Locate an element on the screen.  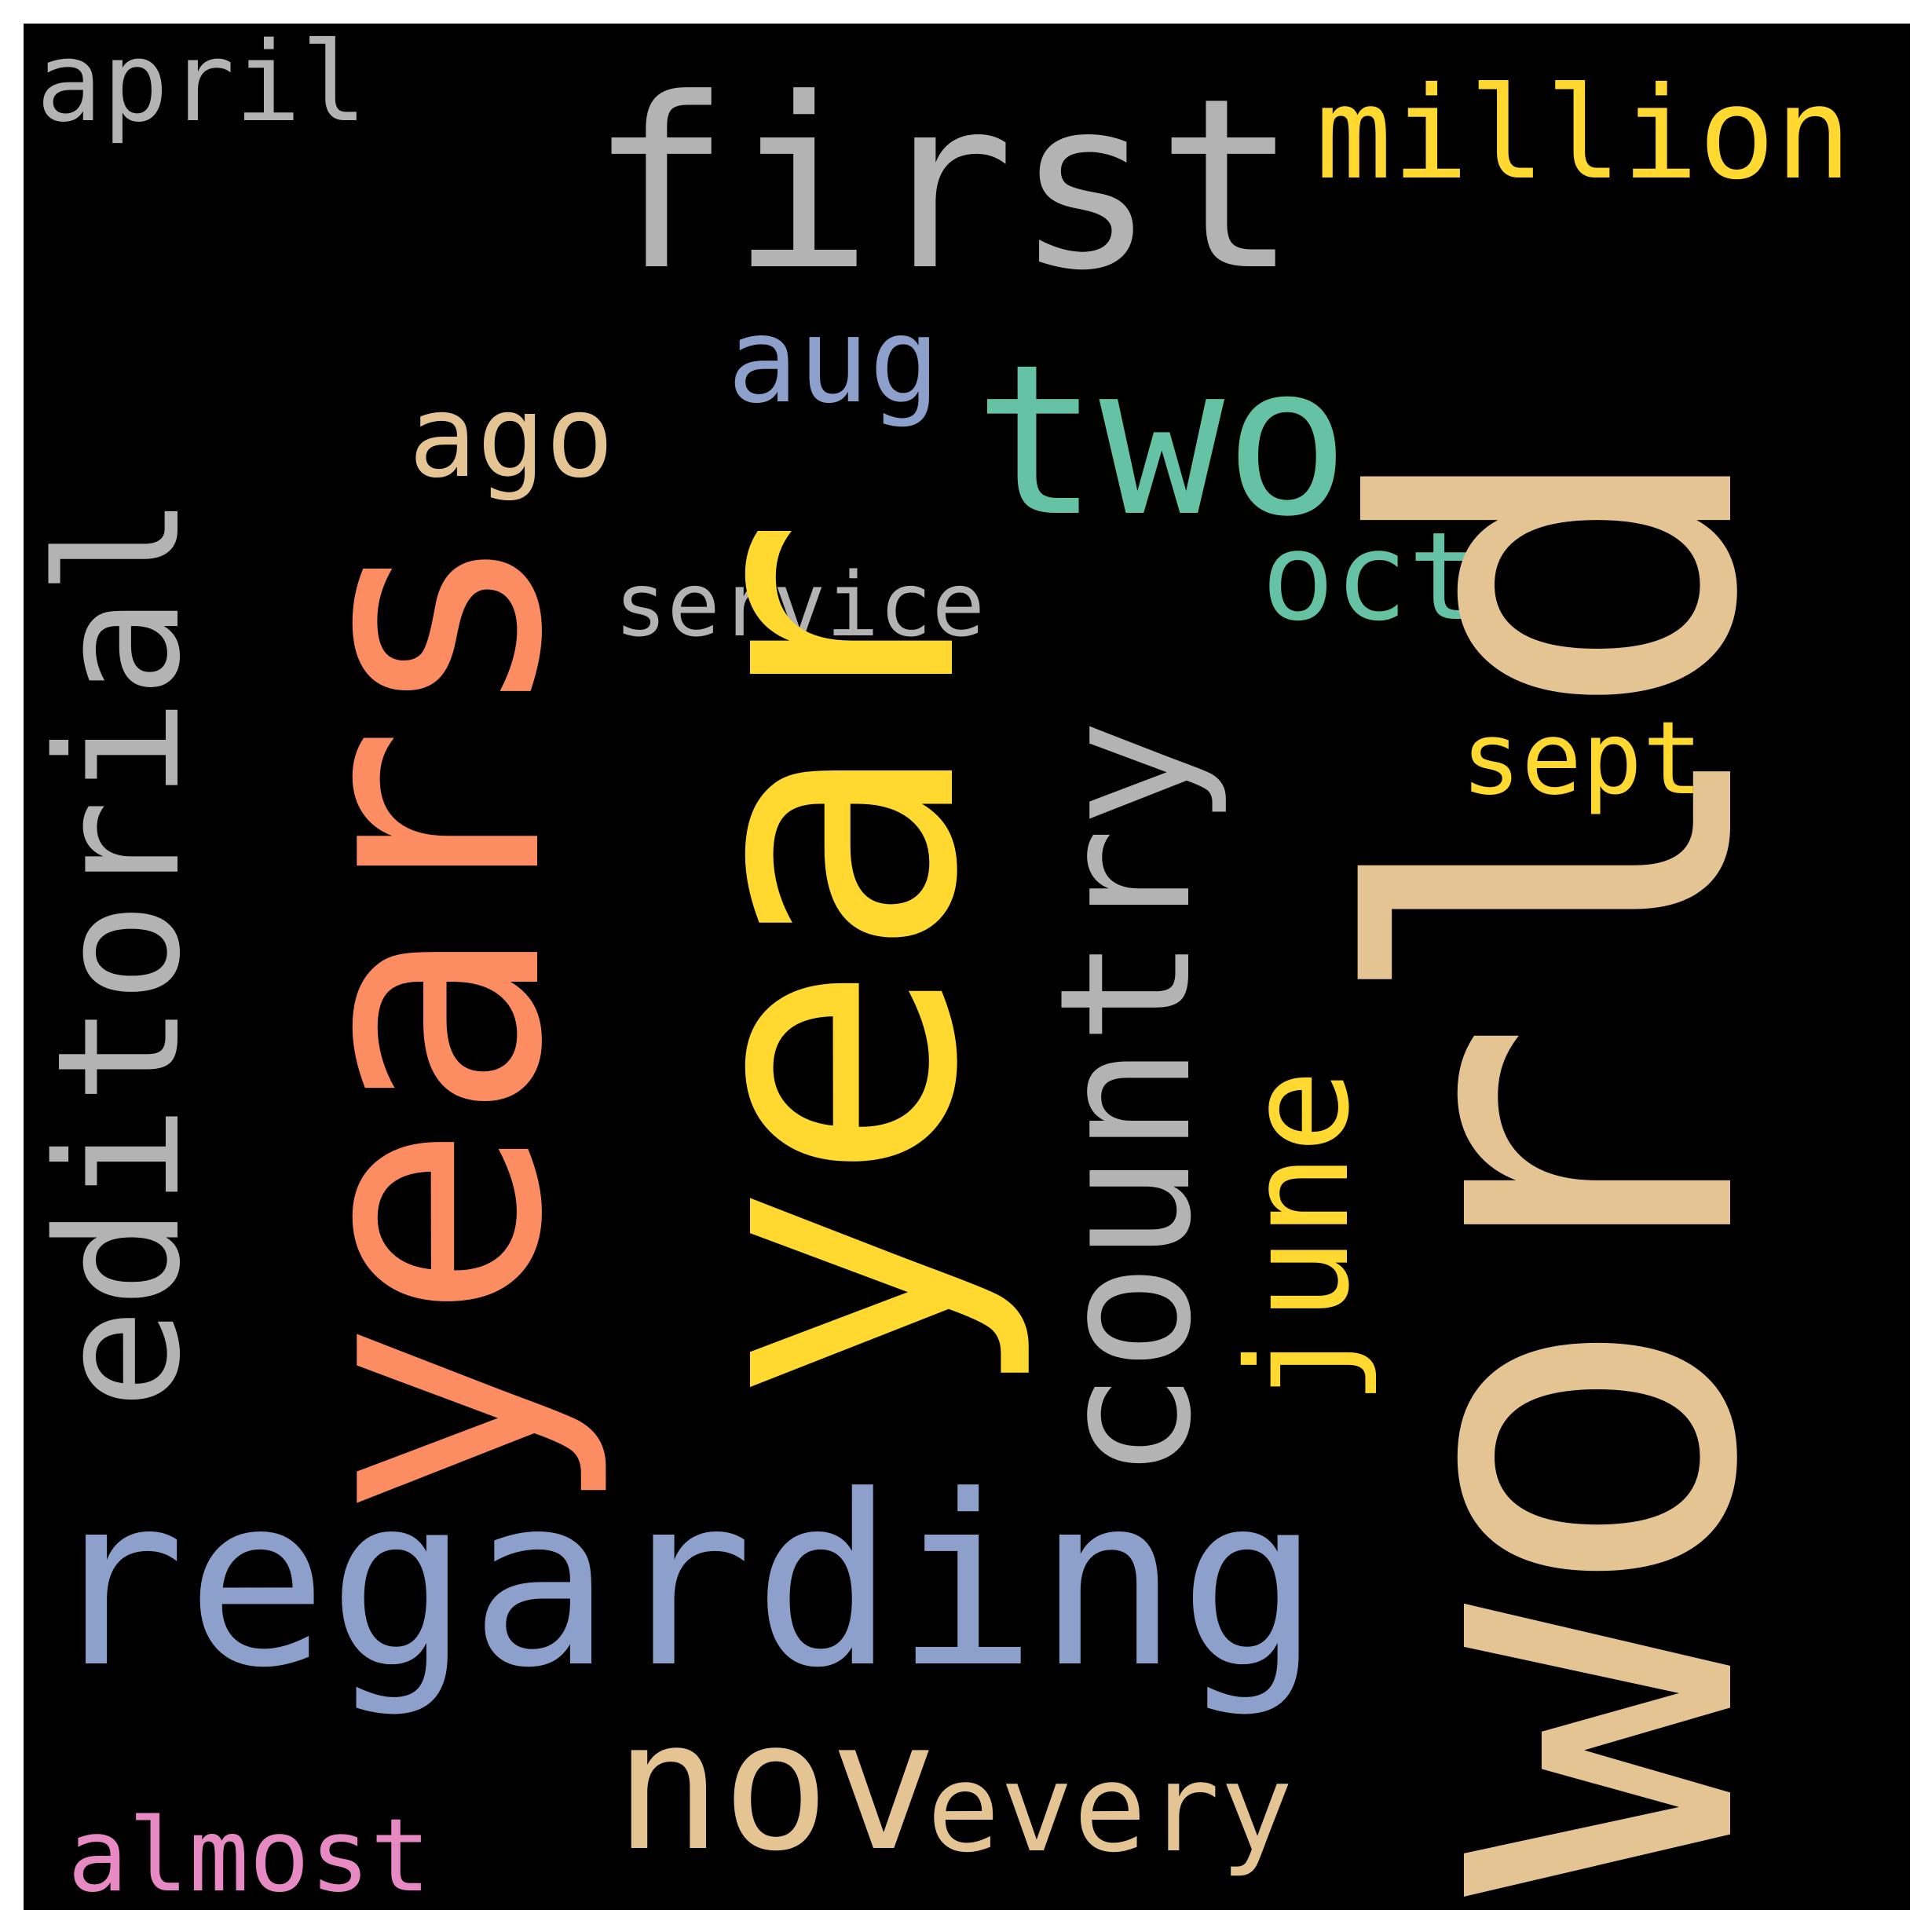
word-sept: sept is located at coordinates (1582, 759).